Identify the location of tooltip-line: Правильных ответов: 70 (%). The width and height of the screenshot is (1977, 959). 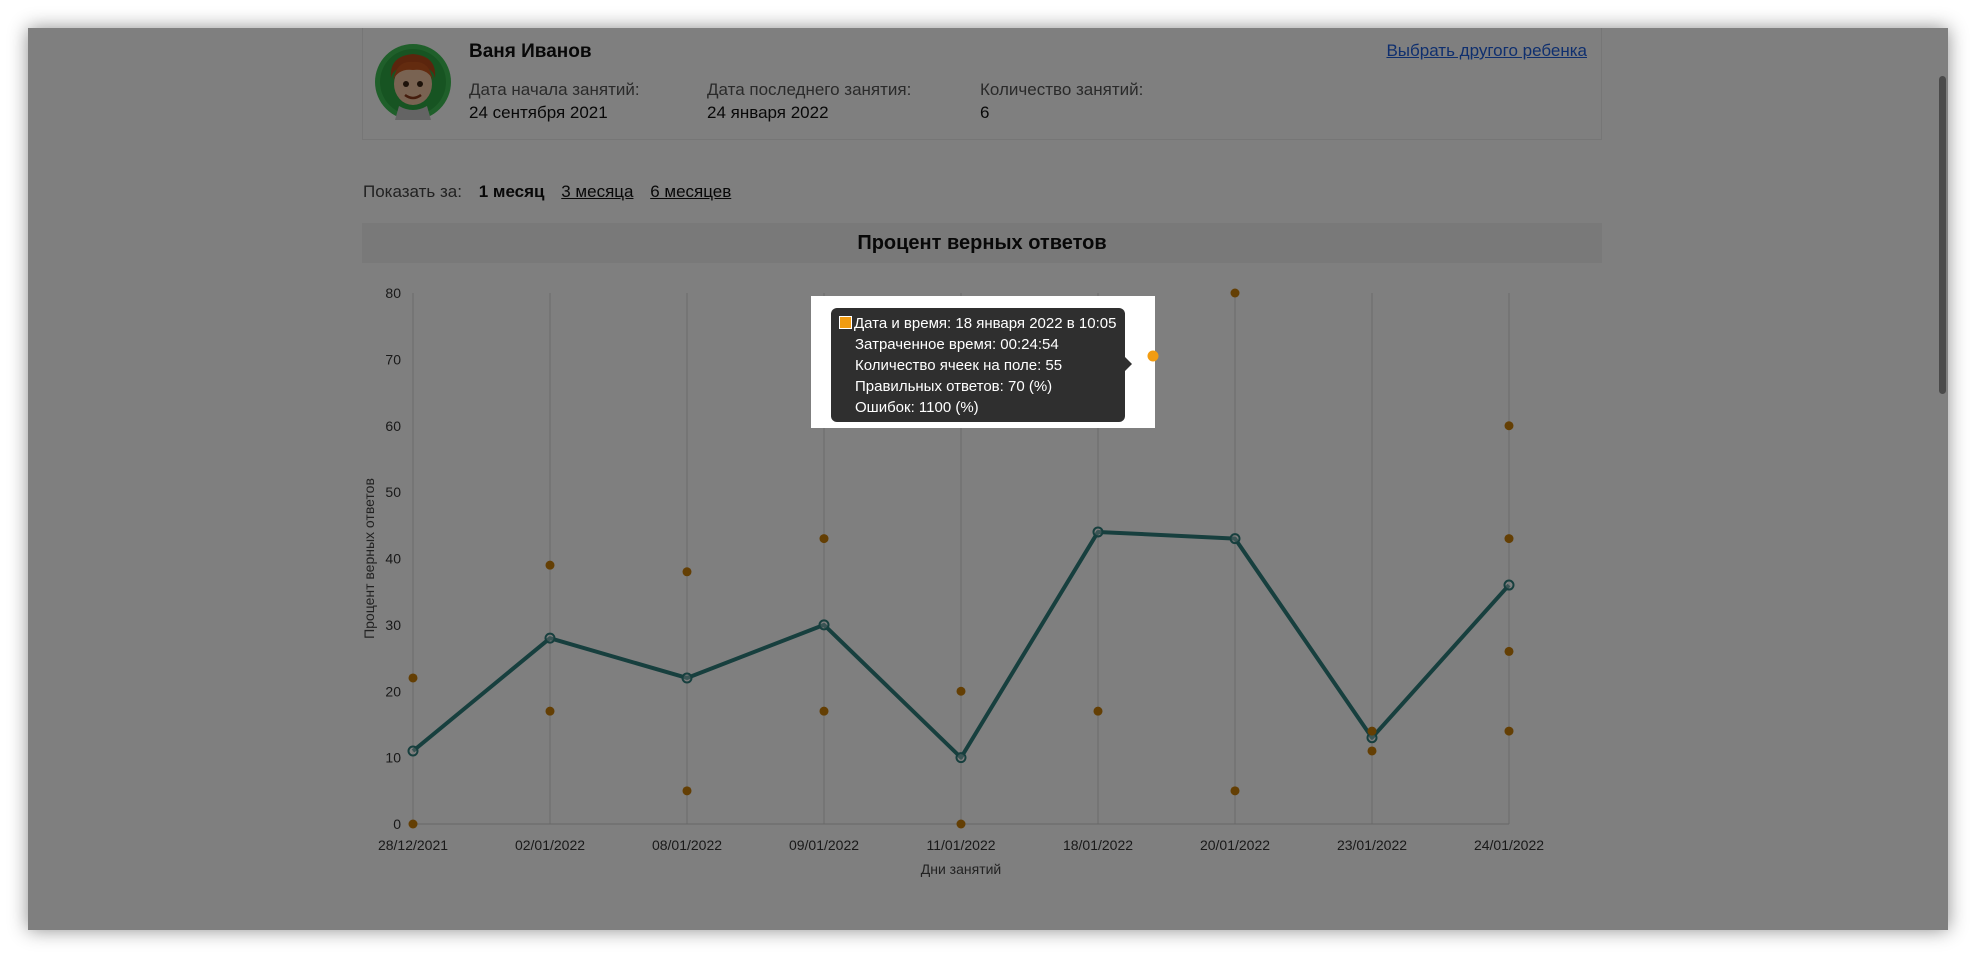
(954, 386).